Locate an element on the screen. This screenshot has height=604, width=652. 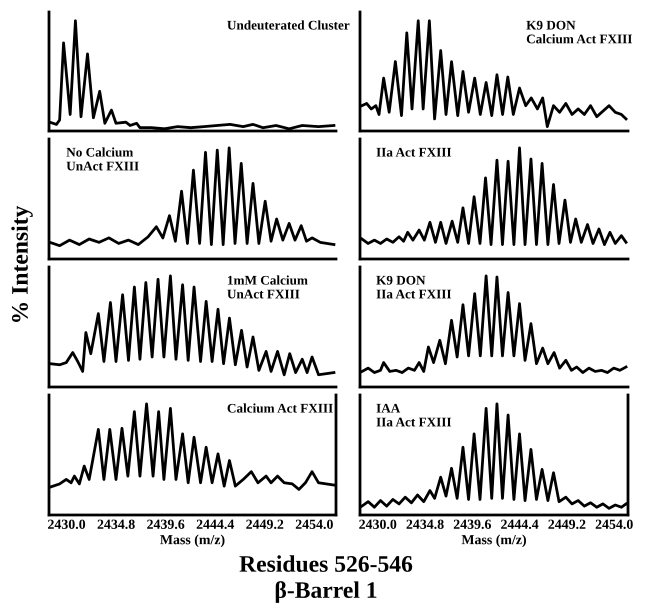
annotation: Undeuterated Cluster is located at coordinates (288, 25).